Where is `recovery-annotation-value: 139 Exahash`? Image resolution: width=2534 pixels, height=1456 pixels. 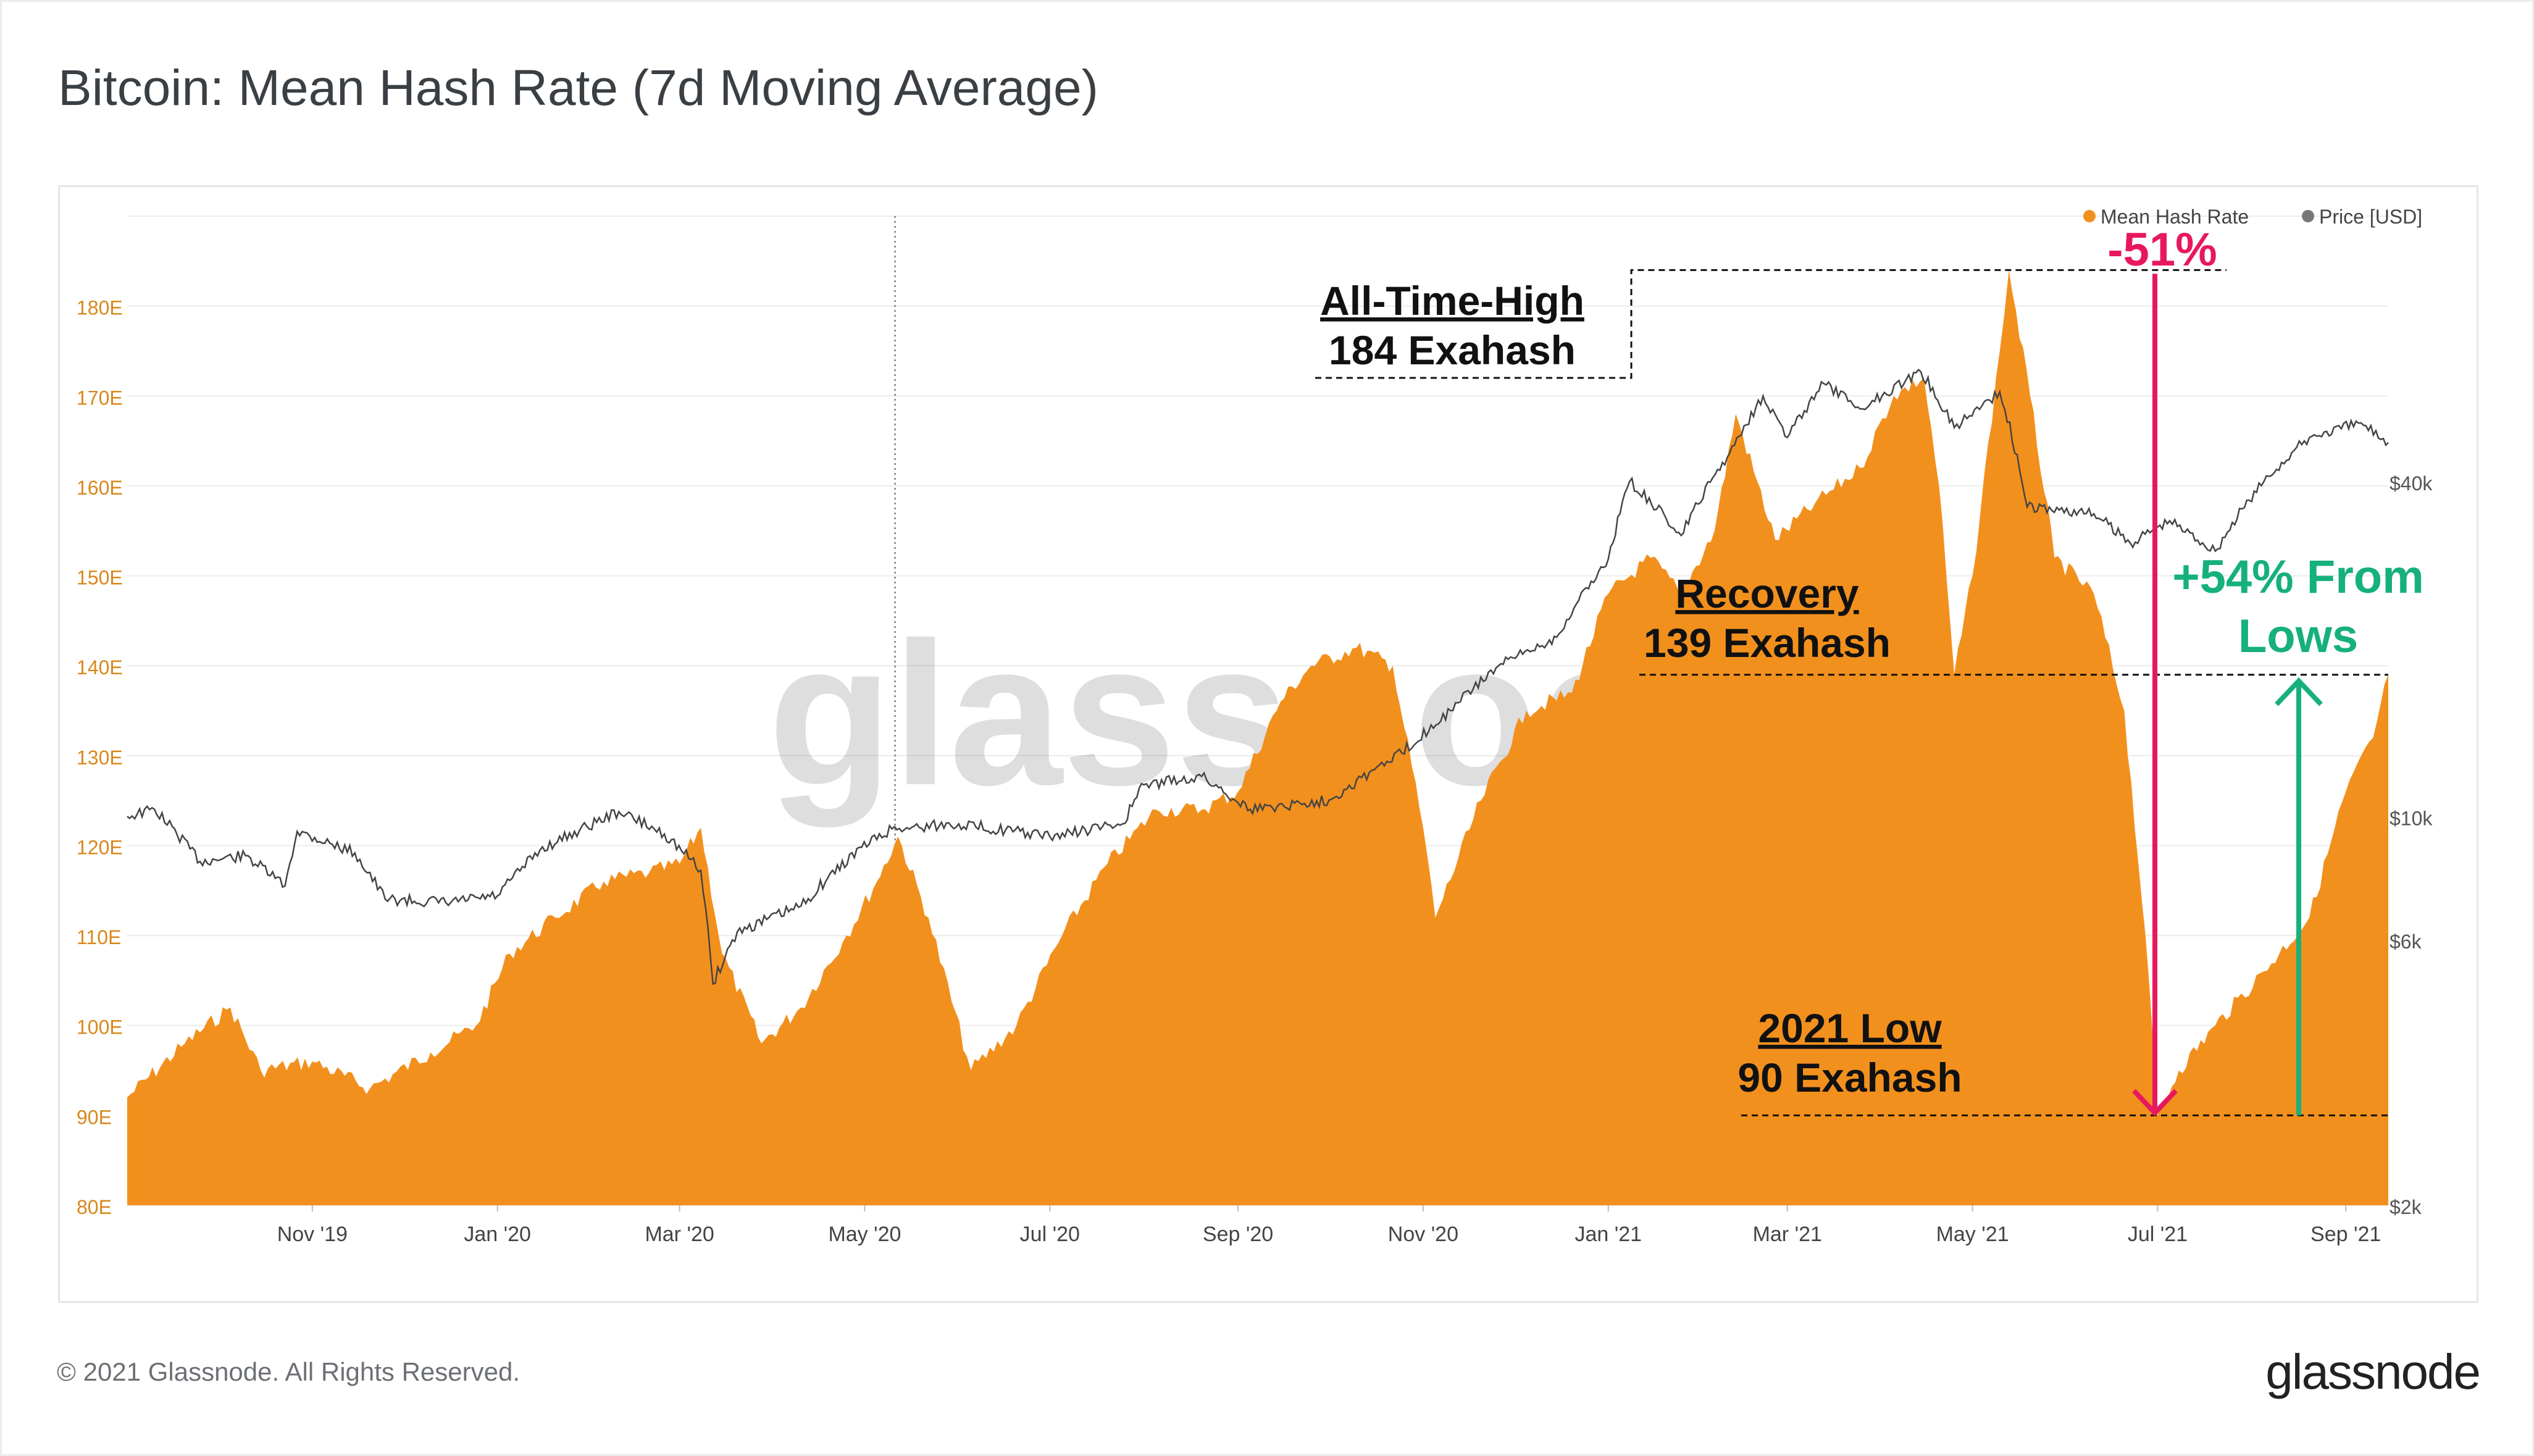 recovery-annotation-value: 139 Exahash is located at coordinates (1767, 643).